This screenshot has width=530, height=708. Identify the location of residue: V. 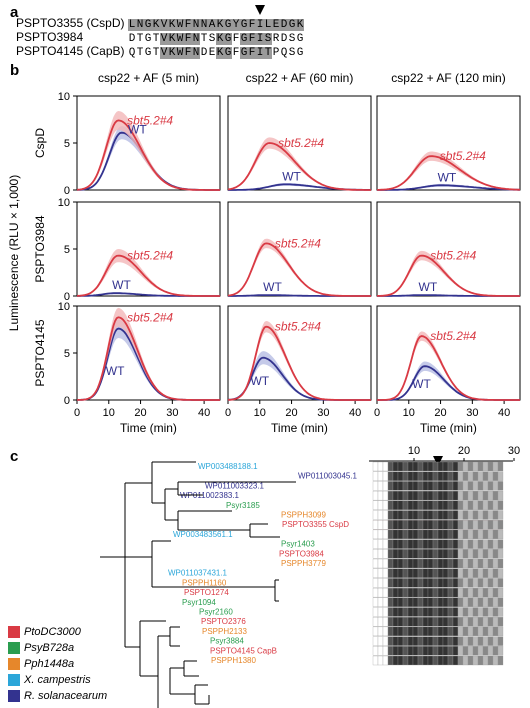
(164, 53).